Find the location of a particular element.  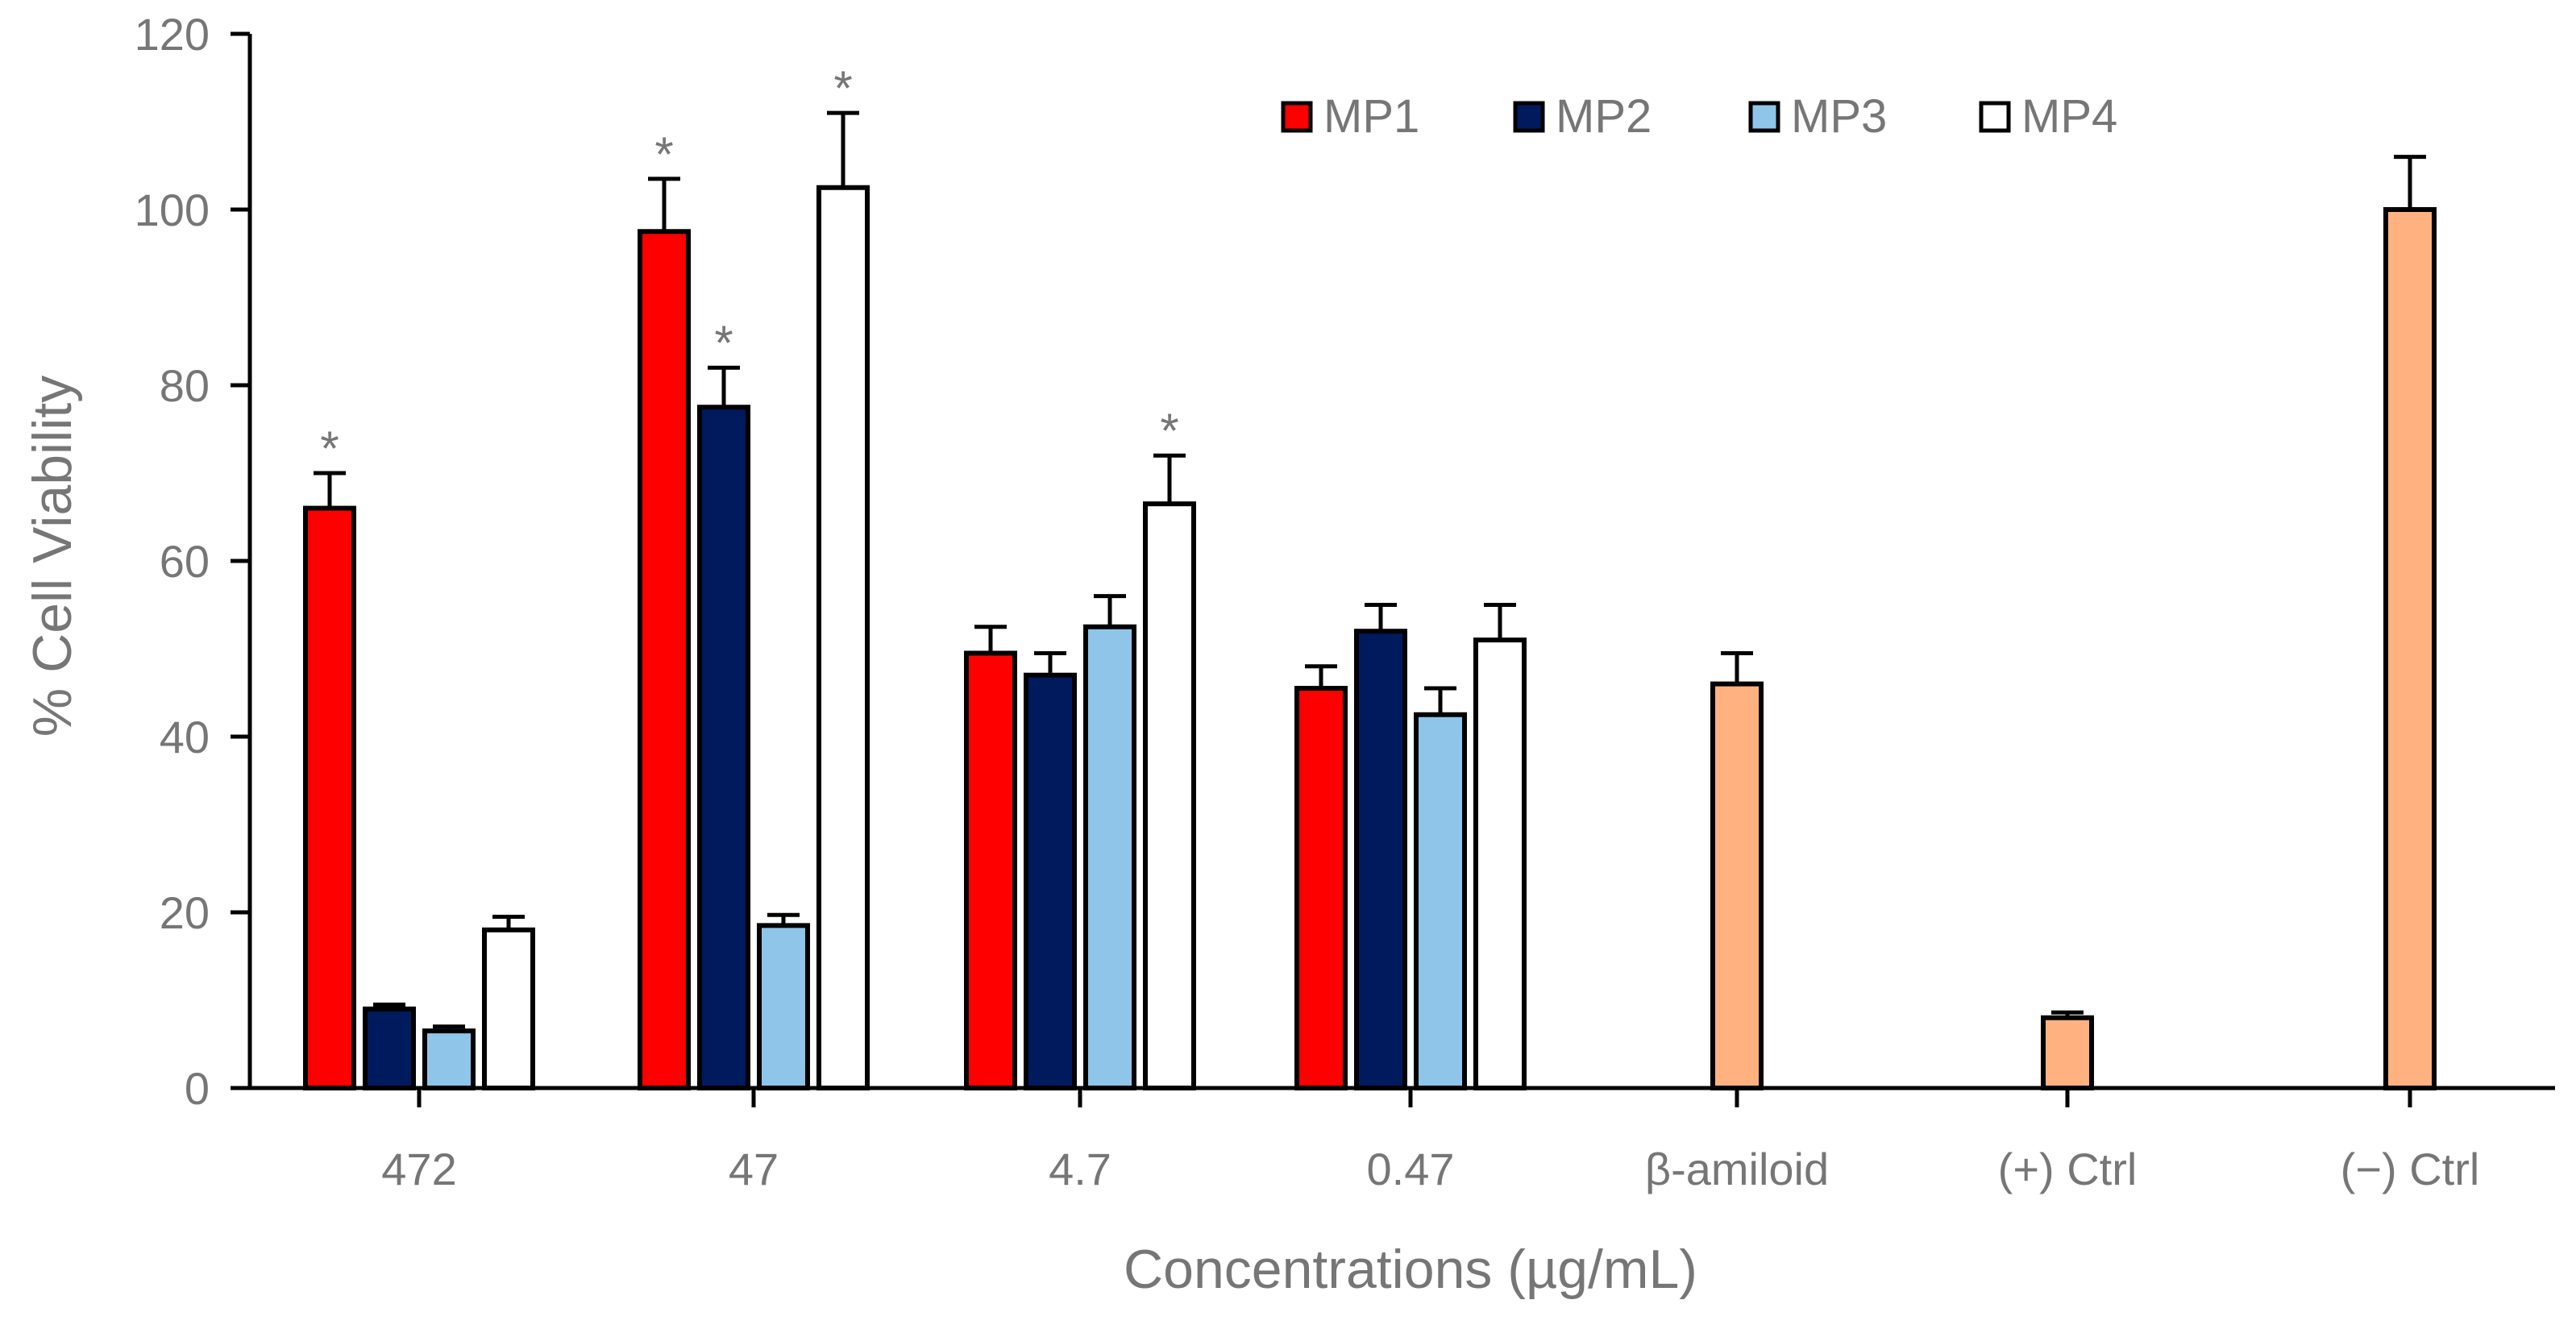

y-tick-label: 20 is located at coordinates (185, 912).